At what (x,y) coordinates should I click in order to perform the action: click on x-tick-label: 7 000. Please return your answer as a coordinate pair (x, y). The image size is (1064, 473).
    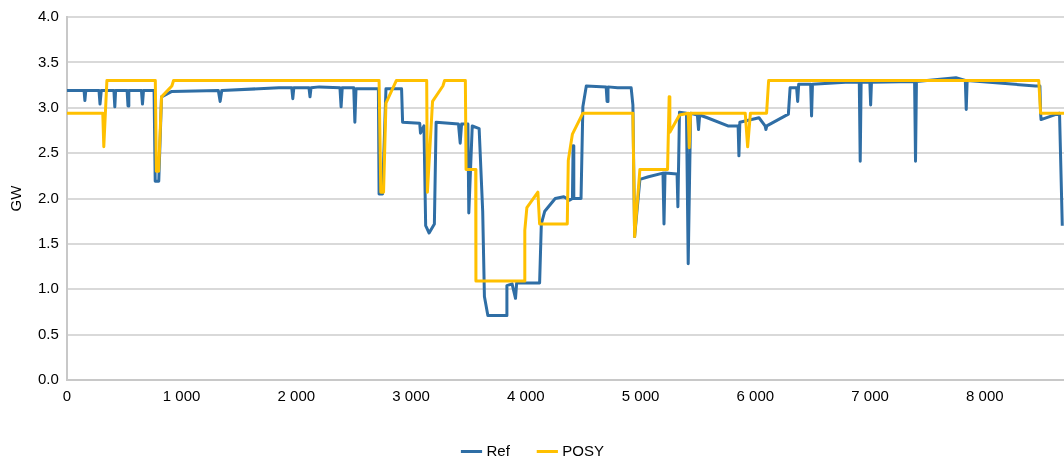
    Looking at the image, I should click on (870, 396).